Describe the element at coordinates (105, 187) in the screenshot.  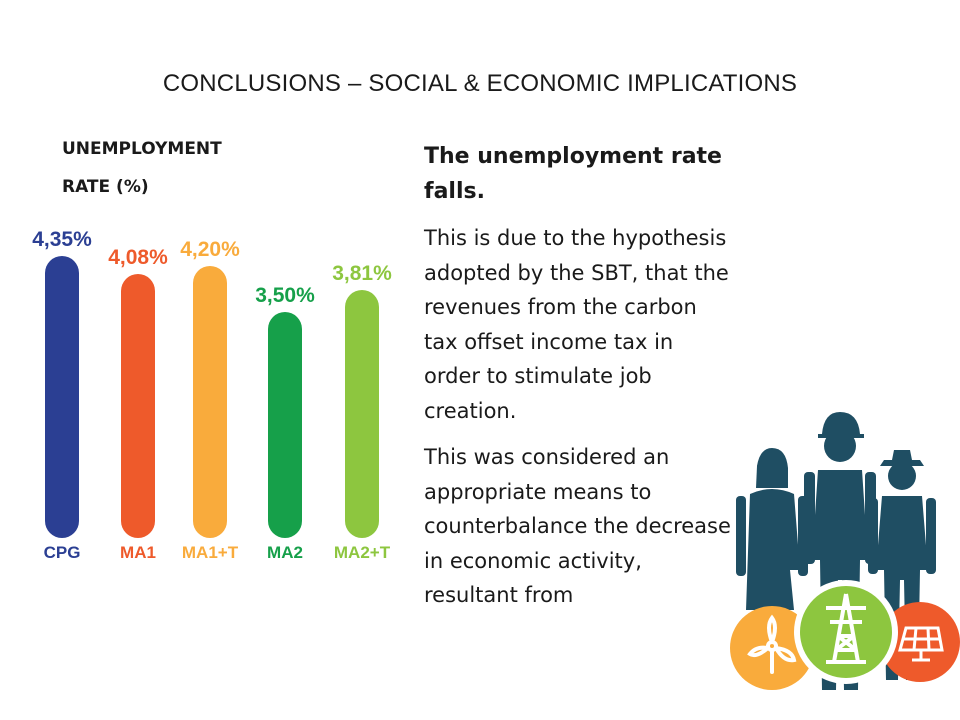
I see `chart-title-line-2: RATE (%)` at that location.